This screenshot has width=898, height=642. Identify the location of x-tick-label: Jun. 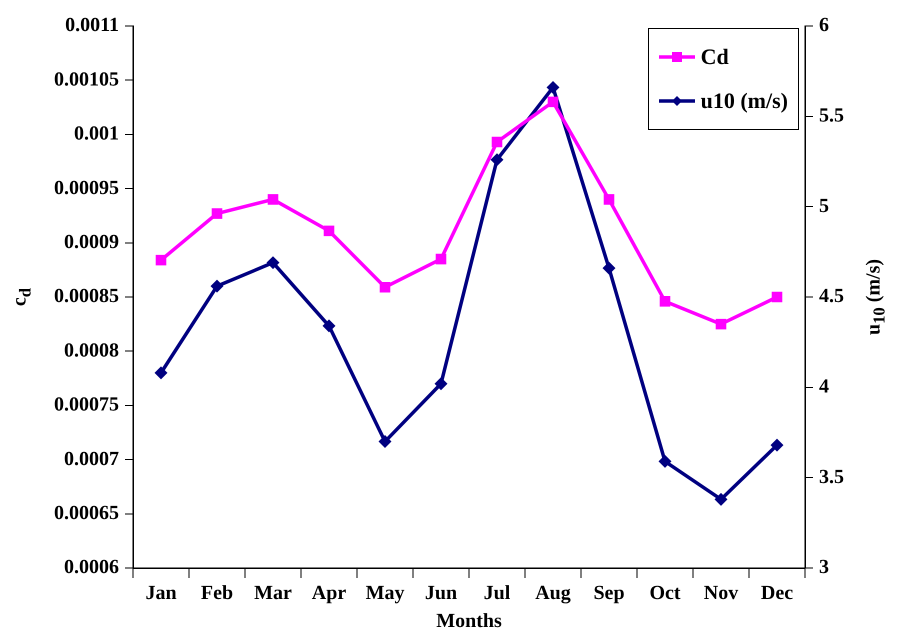
(441, 593).